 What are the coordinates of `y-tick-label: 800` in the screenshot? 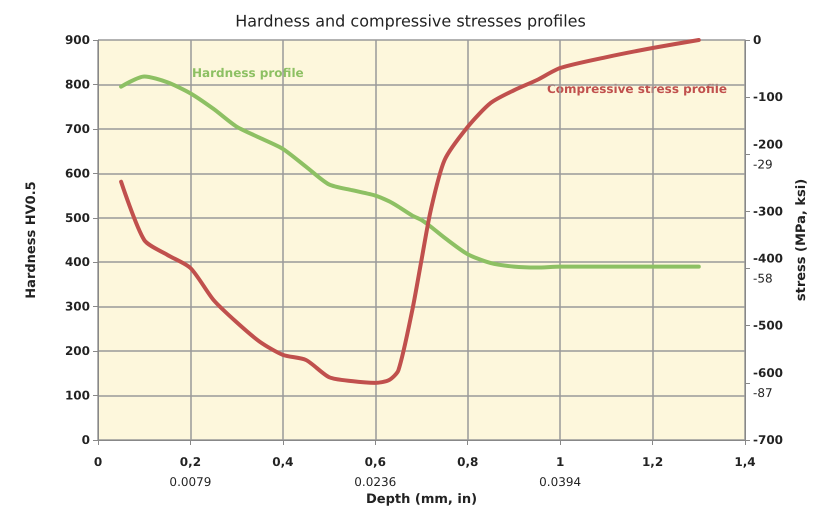 It's located at (77, 84).